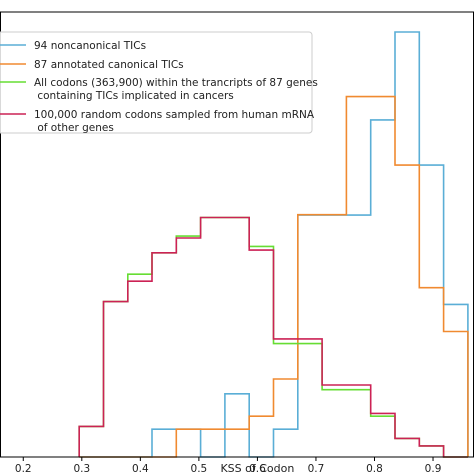  I want to click on x-ticks: 0.2 0.3 0.4 0.5 0.6 0.7 0.8 0.9, so click(228, 465).